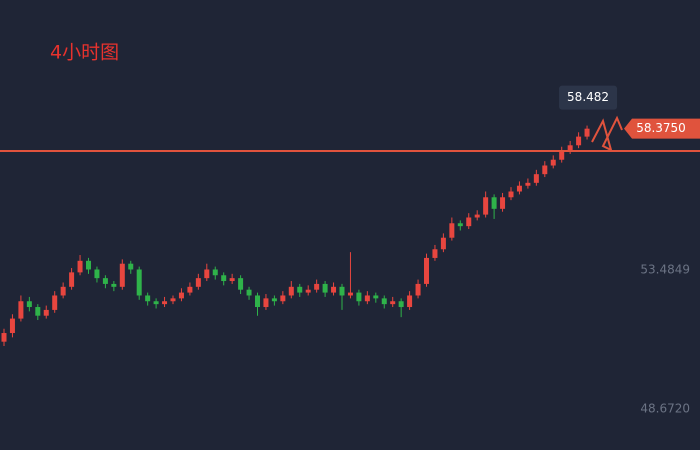 The width and height of the screenshot is (700, 450). Describe the element at coordinates (84, 53) in the screenshot. I see `chart-title: 4小时图` at that location.